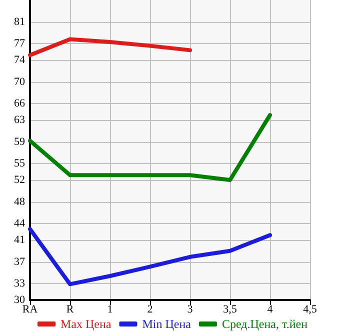 The image size is (345, 335). What do you see at coordinates (70, 310) in the screenshot?
I see `x-tick-label: R` at bounding box center [70, 310].